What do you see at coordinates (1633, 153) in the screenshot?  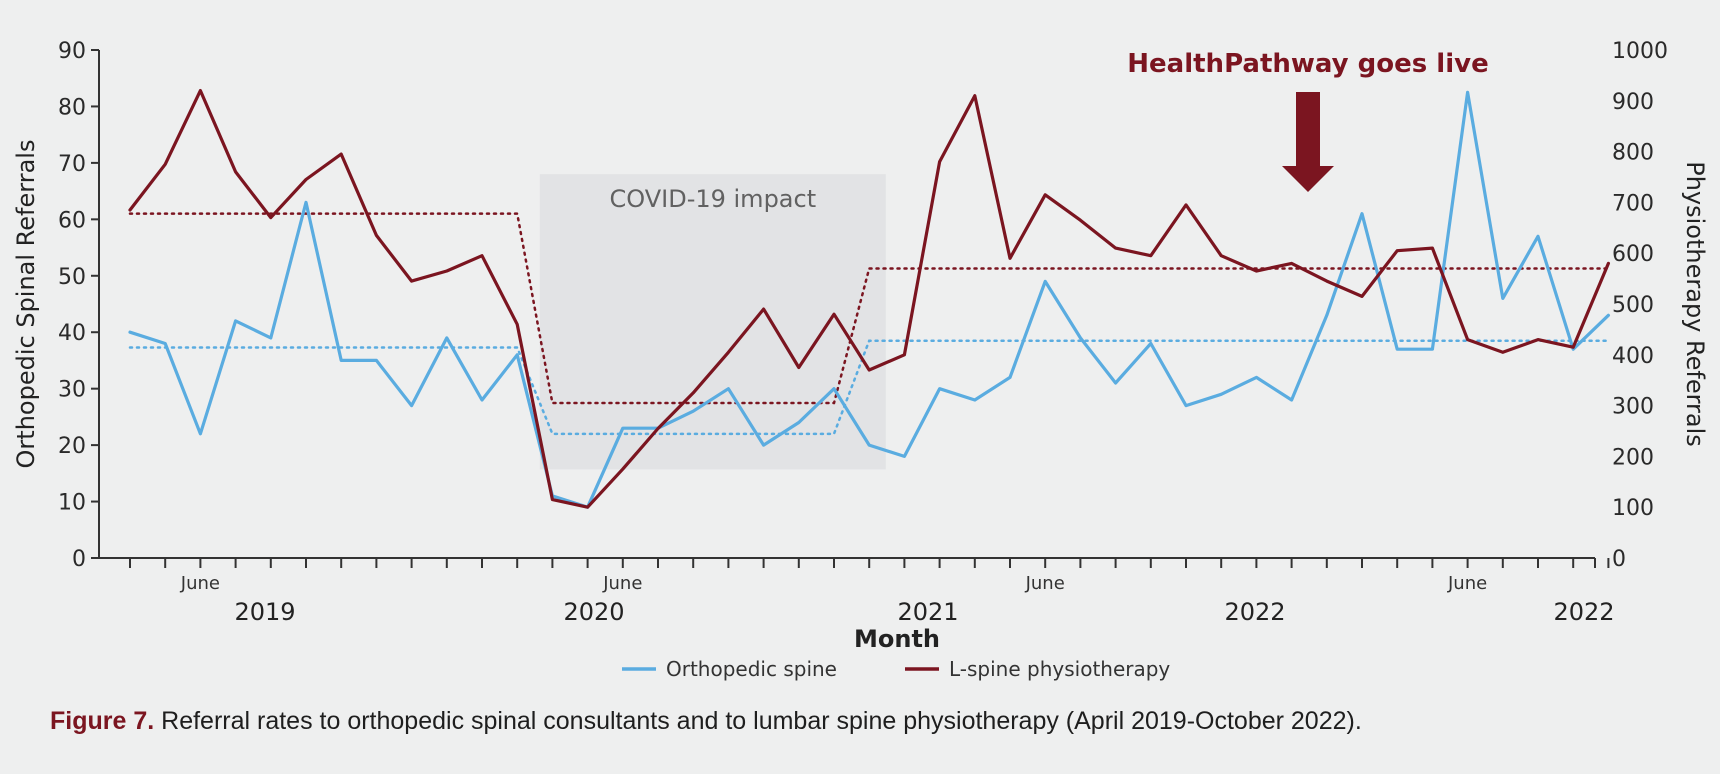 I see `right-y-tick-label: 800` at bounding box center [1633, 153].